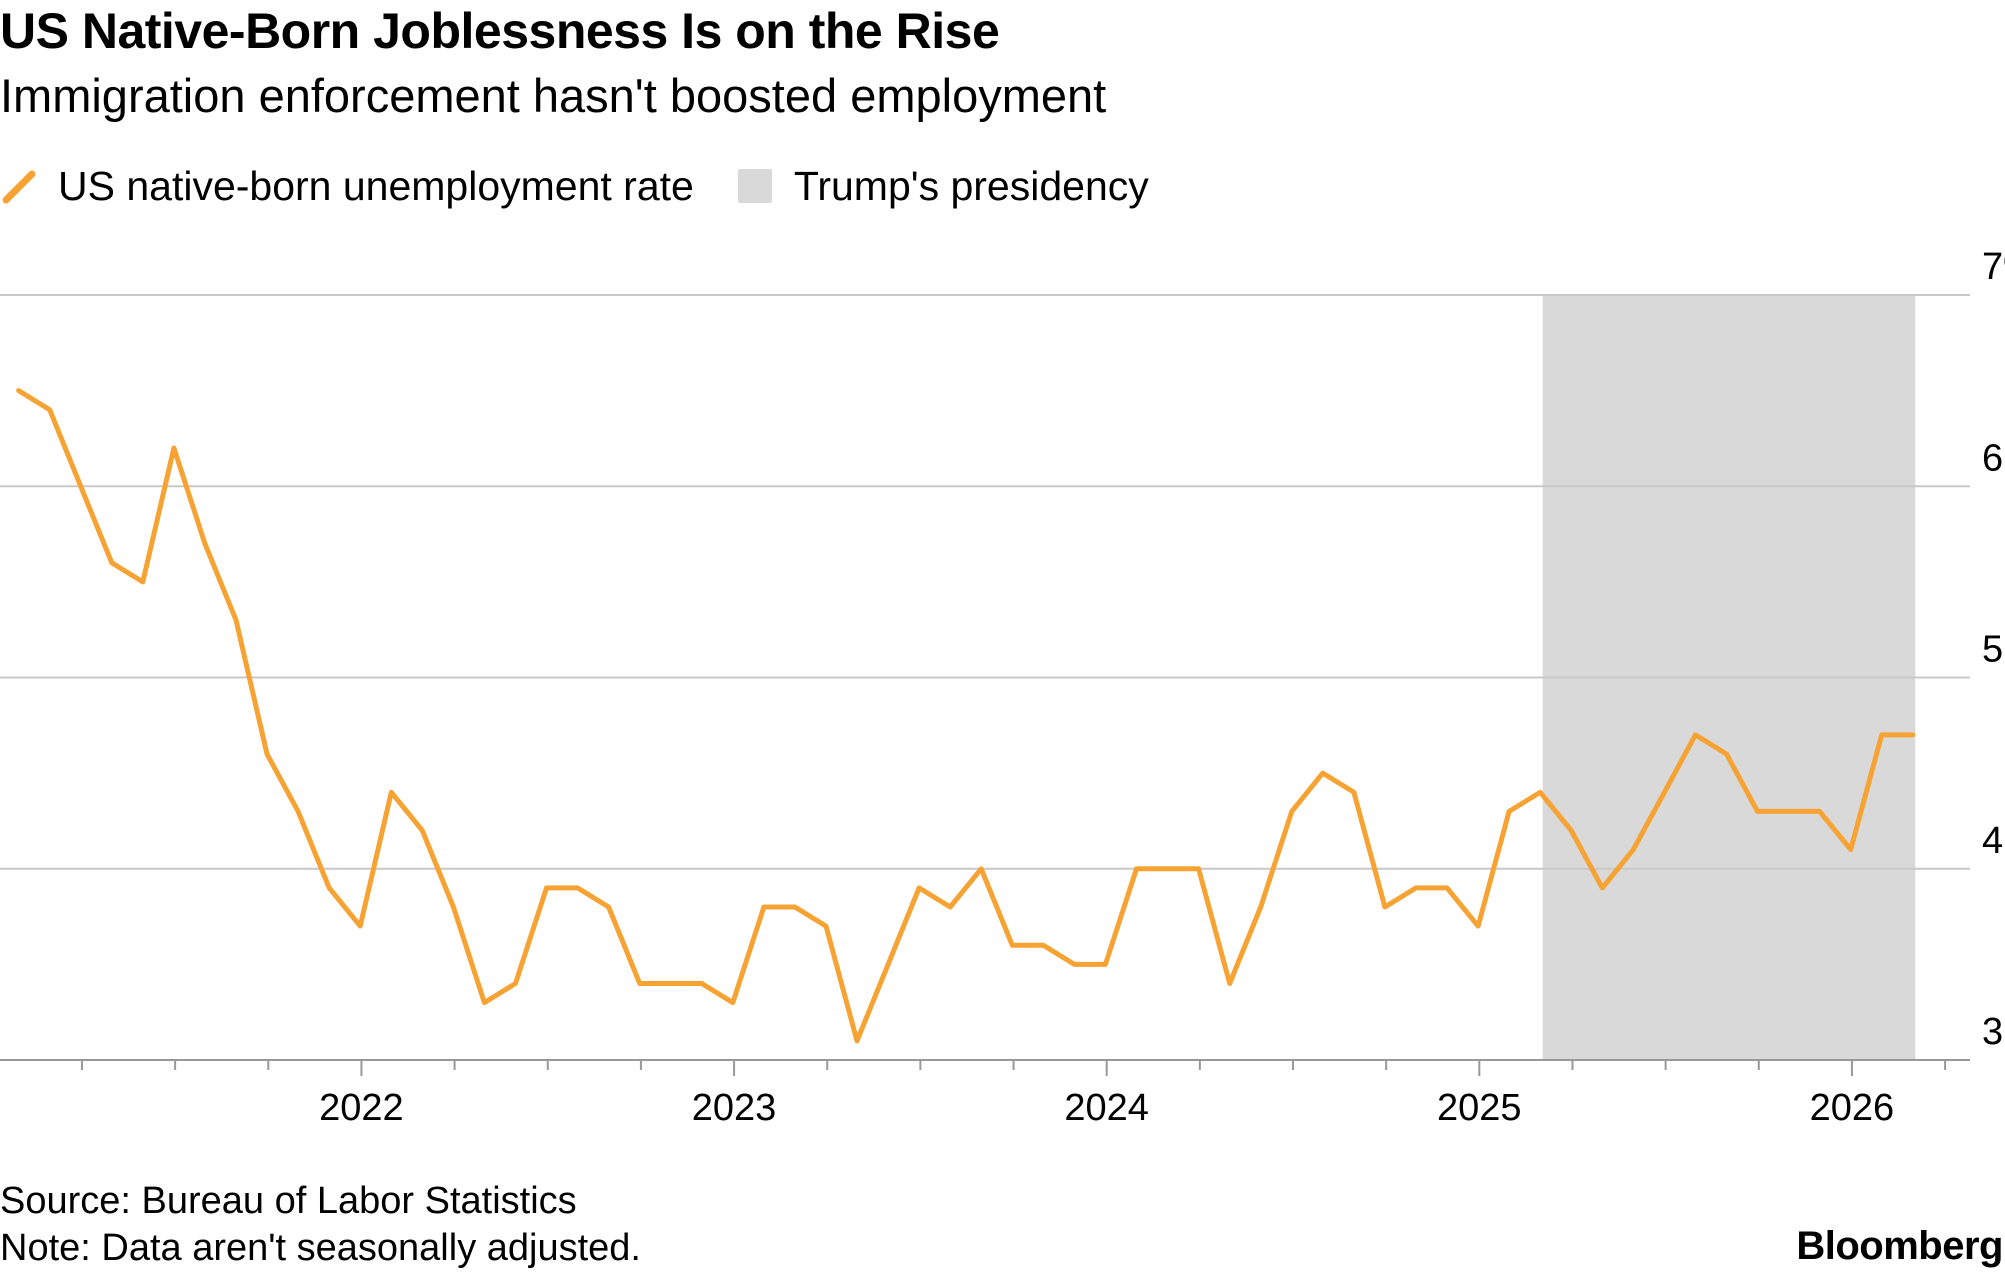 The image size is (2005, 1278). What do you see at coordinates (1992, 650) in the screenshot?
I see `y-tick-label: 5` at bounding box center [1992, 650].